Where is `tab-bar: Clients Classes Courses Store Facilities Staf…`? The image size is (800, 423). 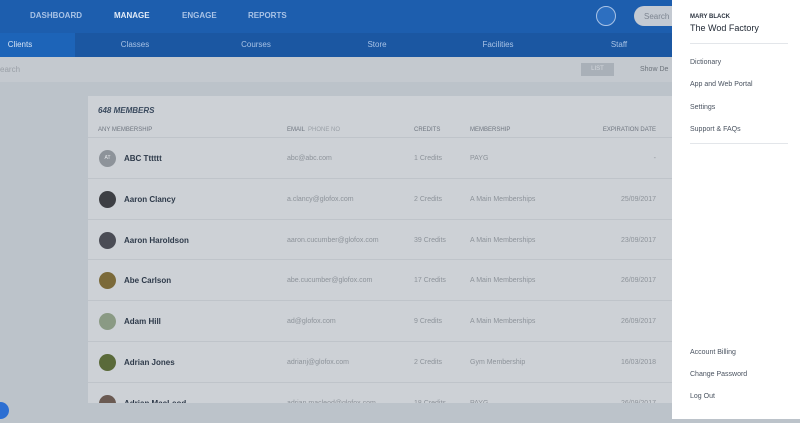 tab-bar: Clients Classes Courses Store Facilities Staf… is located at coordinates (336, 45).